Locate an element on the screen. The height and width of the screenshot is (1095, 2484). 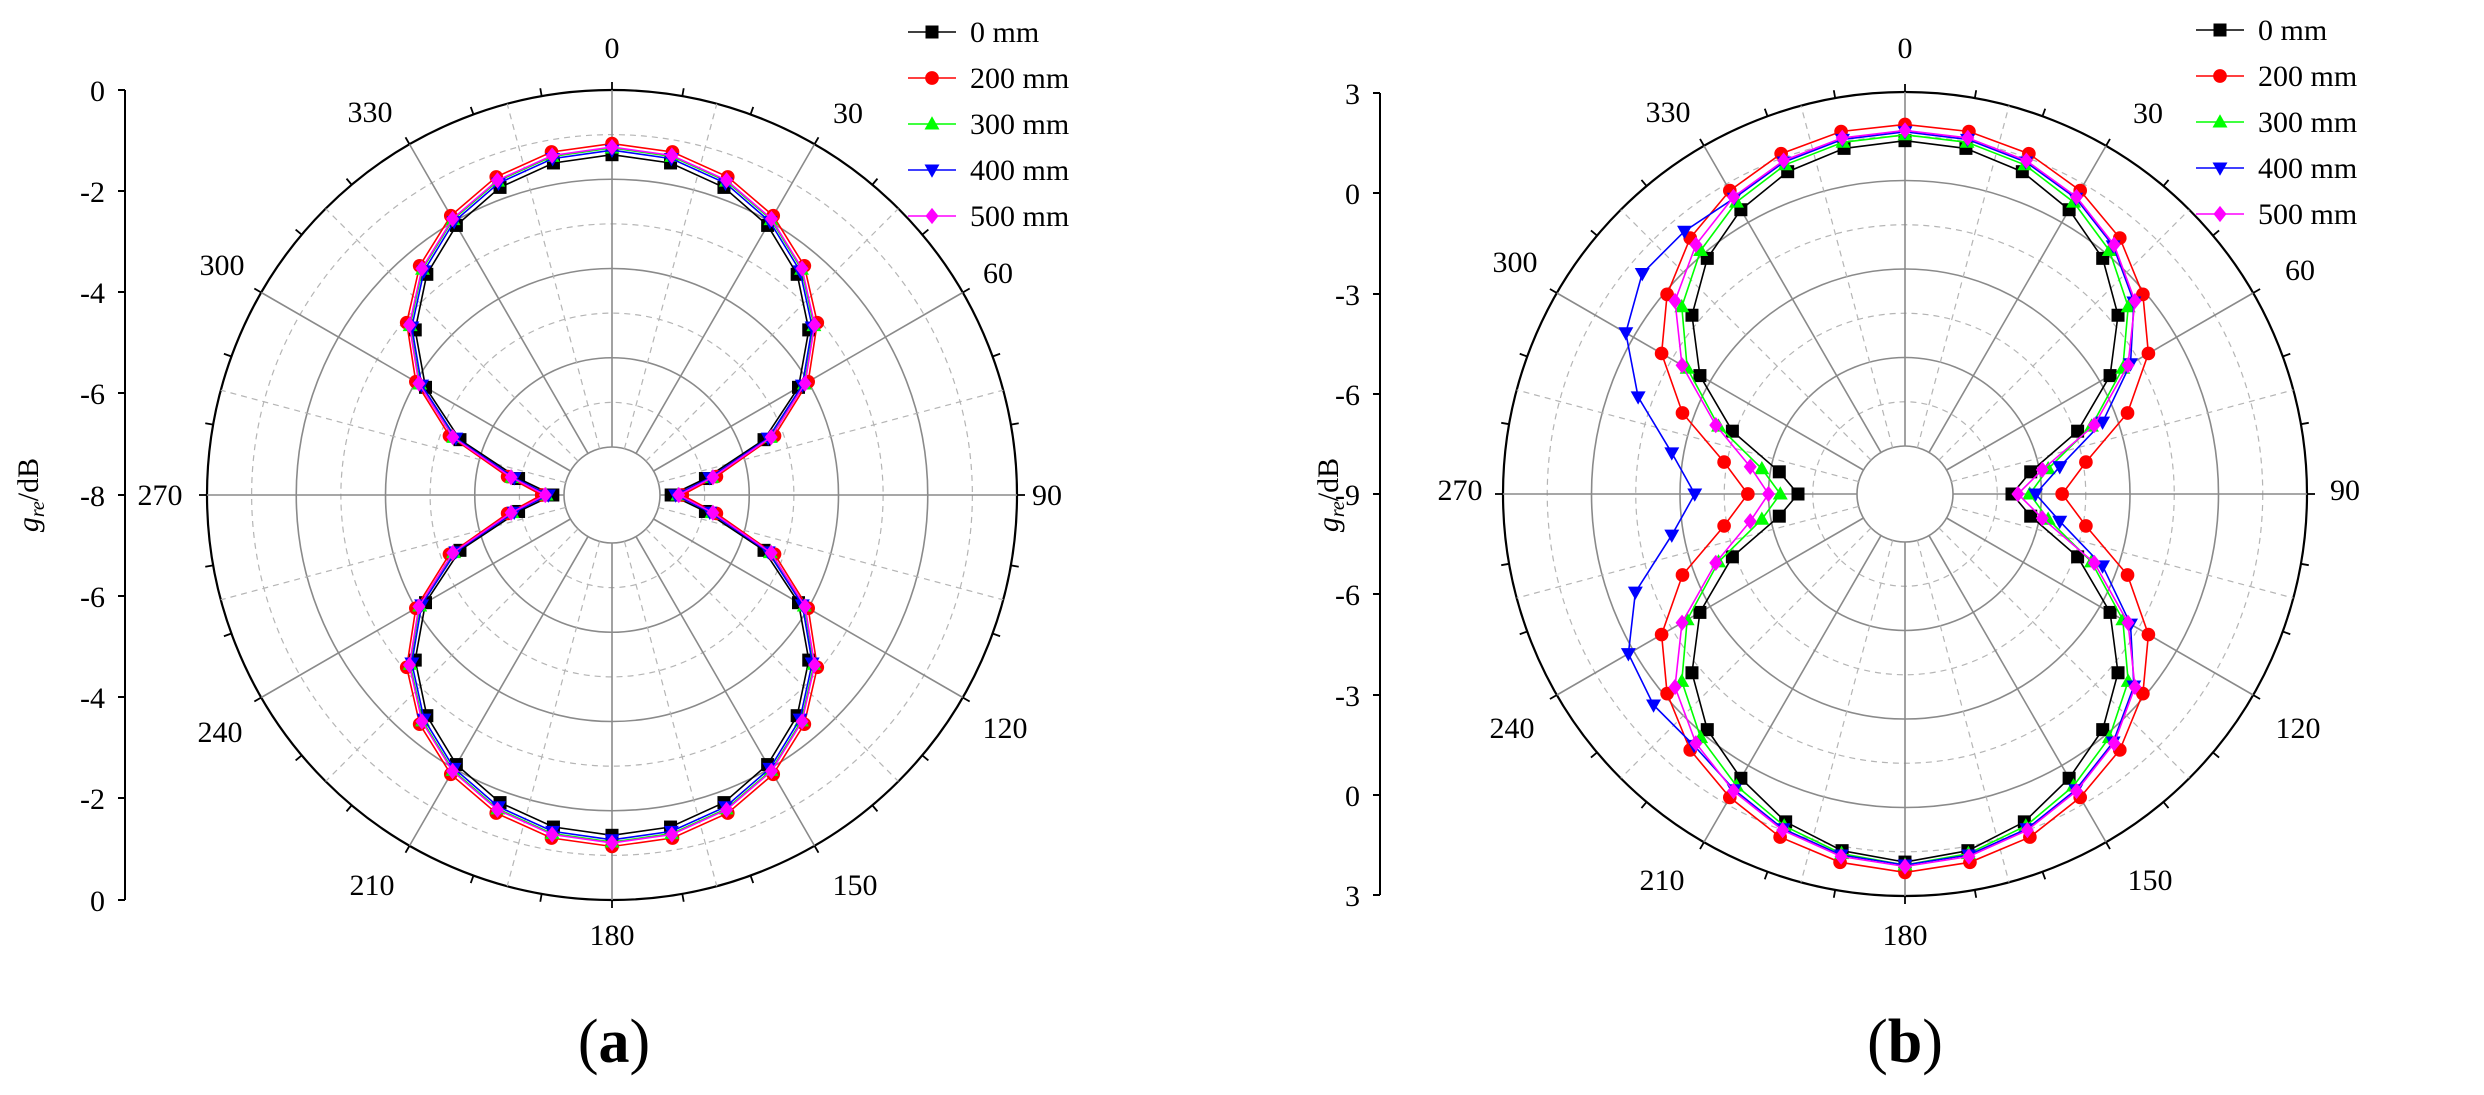
angle-label: 120 is located at coordinates (2298, 728).